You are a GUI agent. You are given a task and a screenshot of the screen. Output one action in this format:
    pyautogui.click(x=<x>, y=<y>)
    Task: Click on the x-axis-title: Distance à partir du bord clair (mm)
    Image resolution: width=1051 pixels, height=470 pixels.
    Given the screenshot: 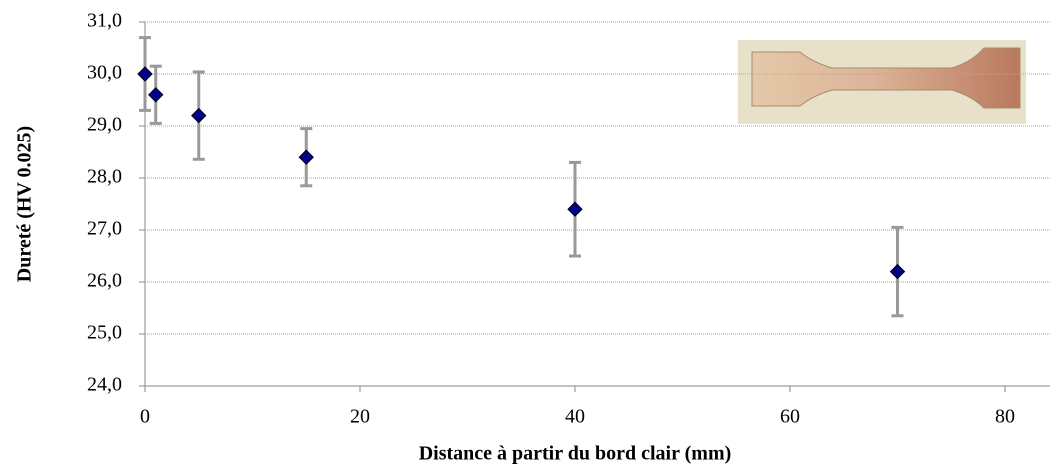 What is the action you would take?
    pyautogui.click(x=575, y=454)
    